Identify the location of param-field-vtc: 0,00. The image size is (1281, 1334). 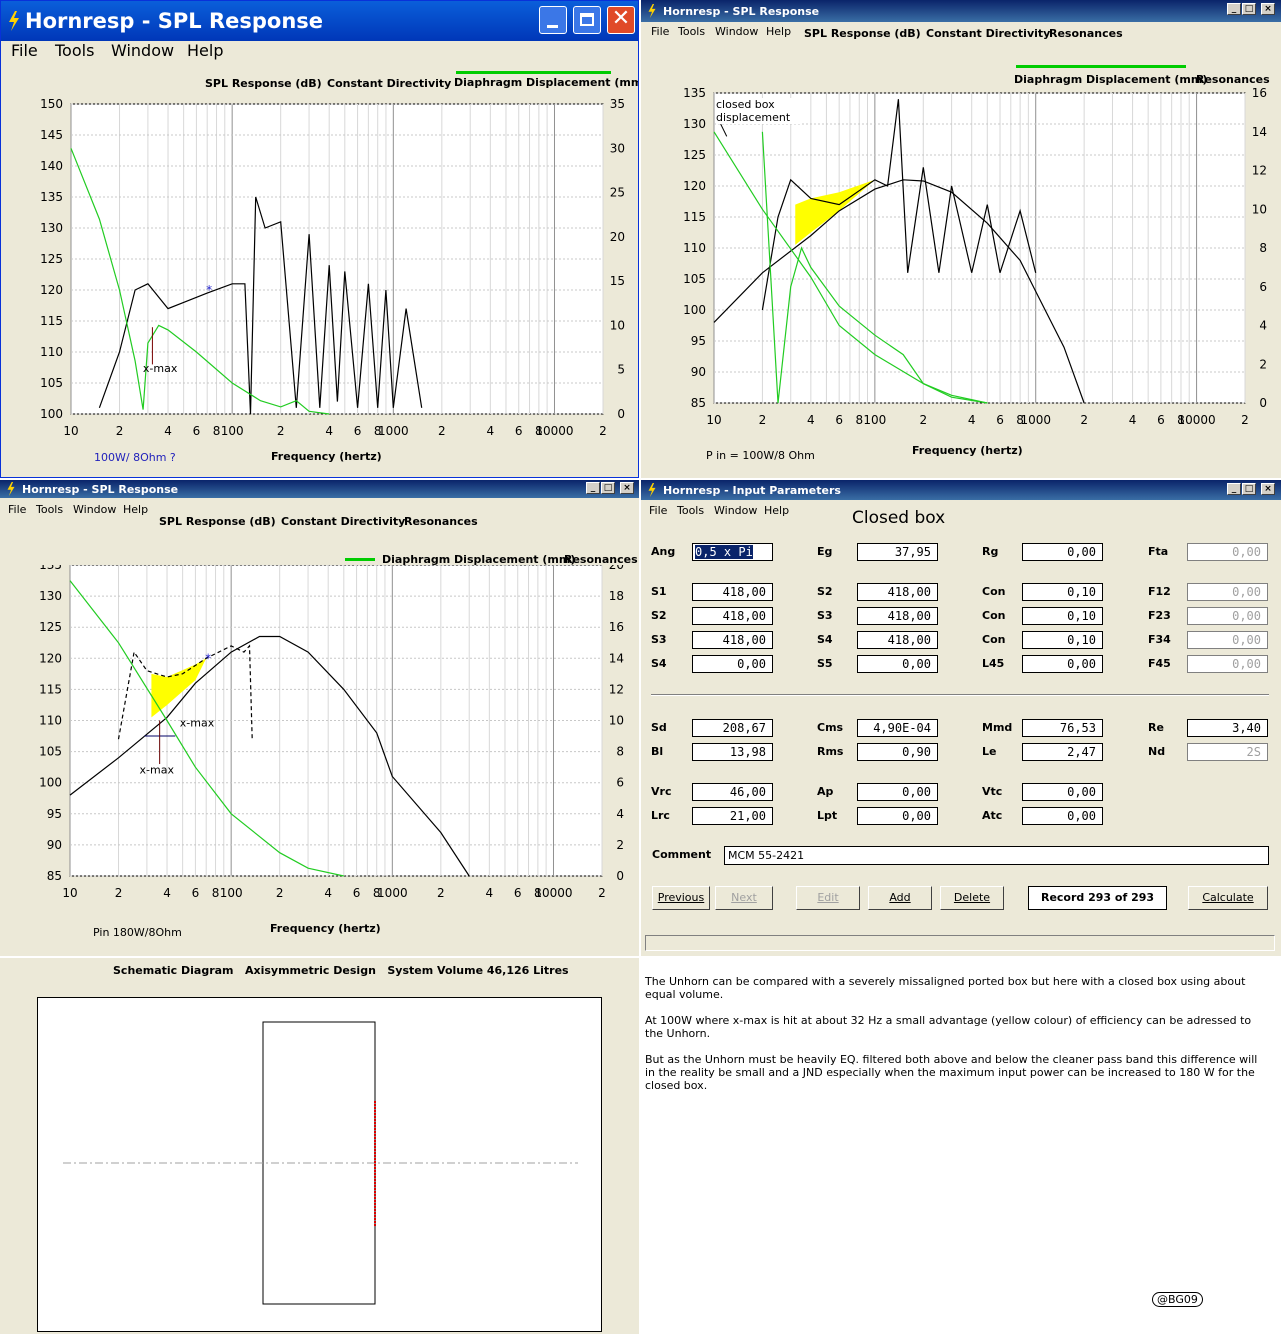
(1062, 792).